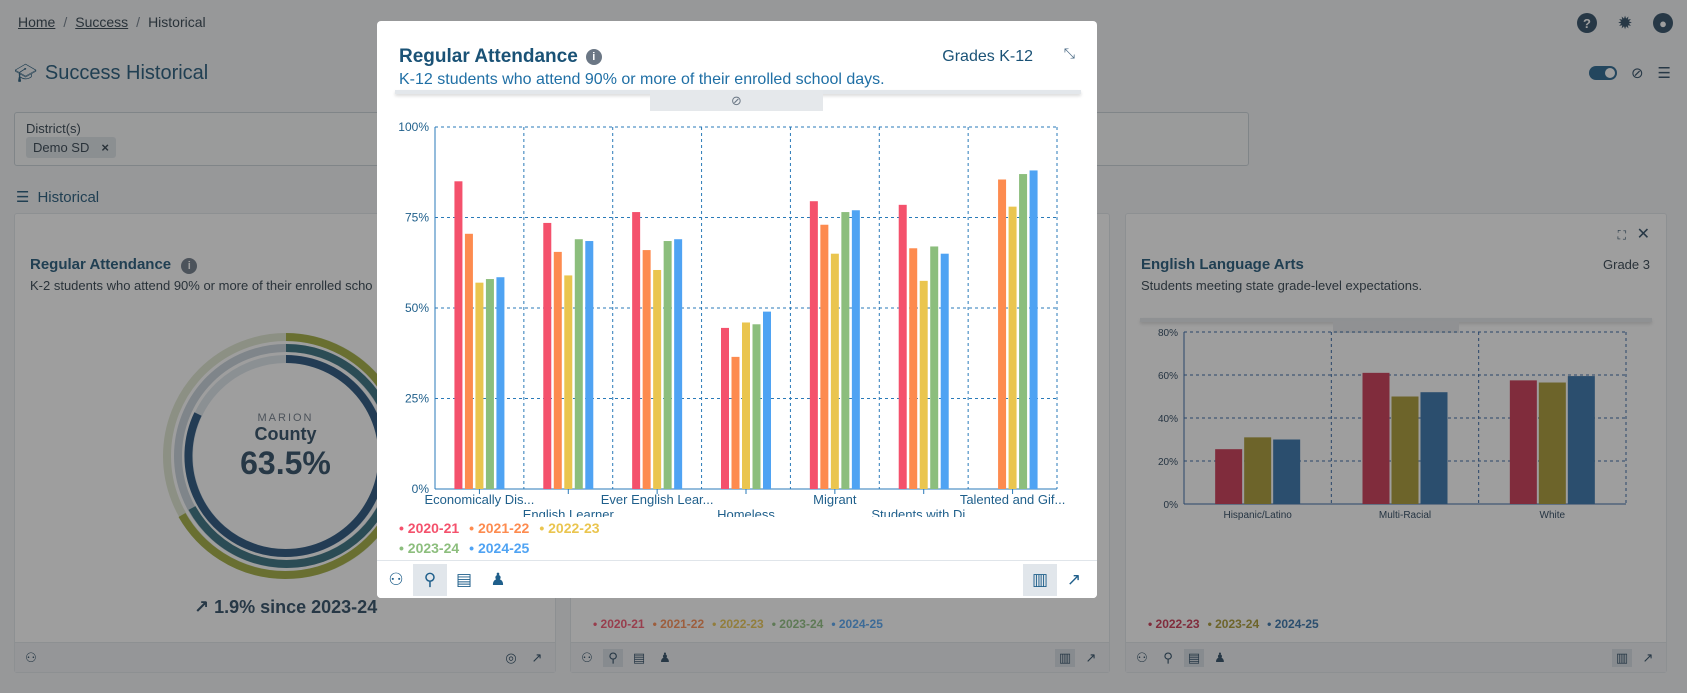  What do you see at coordinates (1069, 53) in the screenshot?
I see `collapse-icon: ⤡` at bounding box center [1069, 53].